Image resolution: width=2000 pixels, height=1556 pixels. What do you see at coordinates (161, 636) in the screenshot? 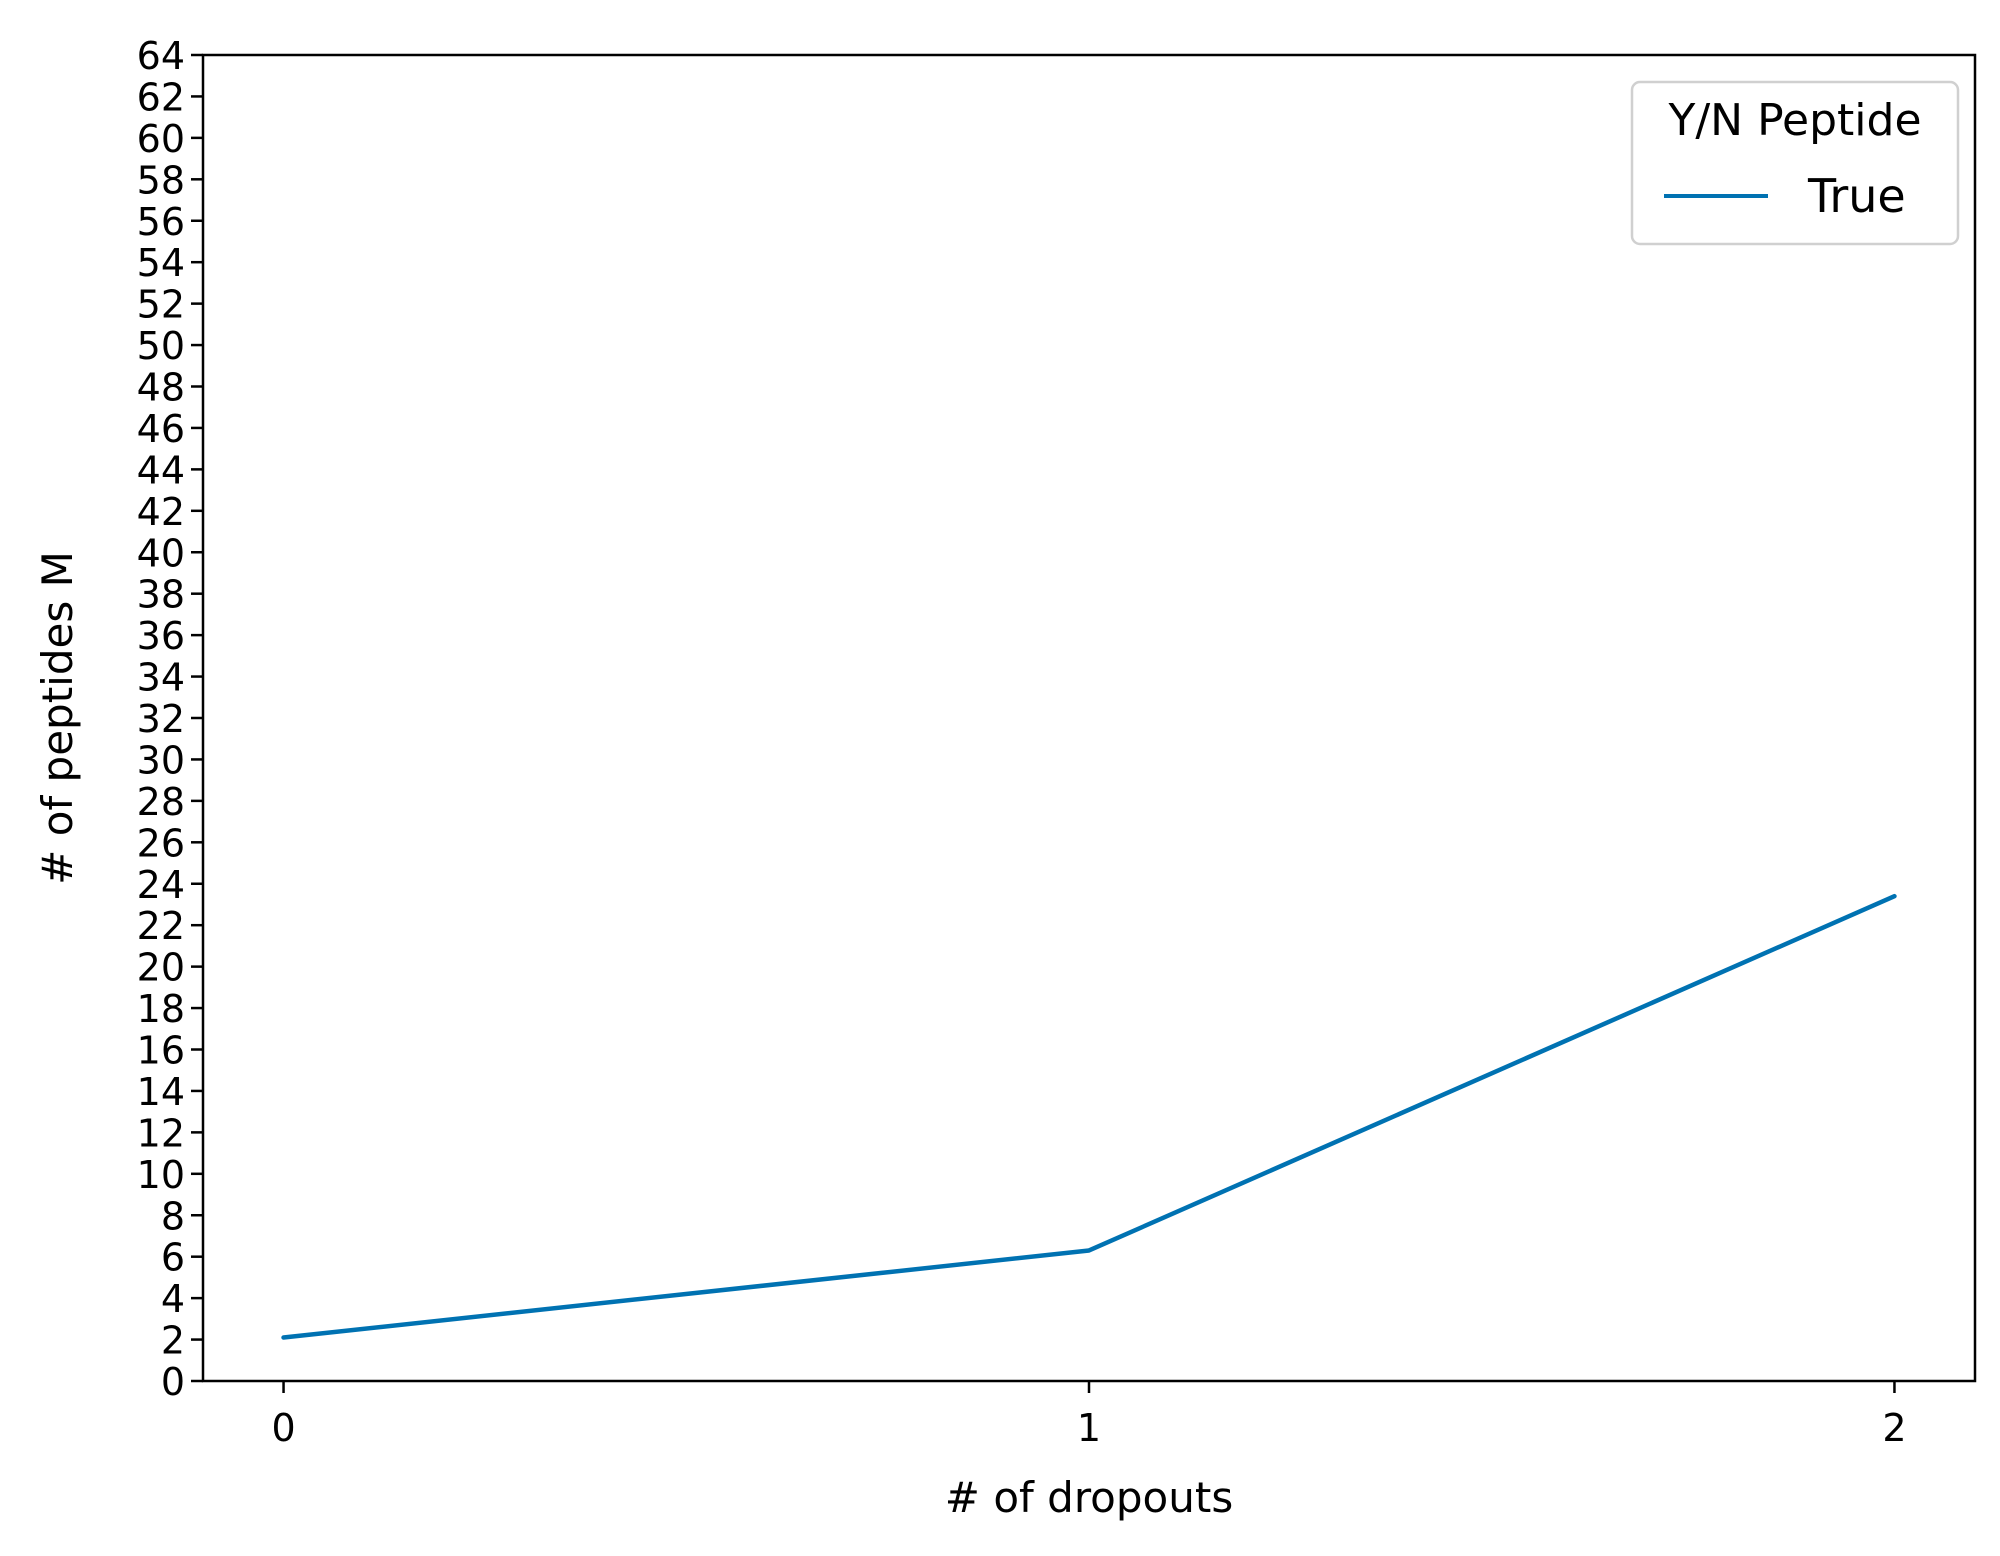
I see `y-tick-label: 36` at bounding box center [161, 636].